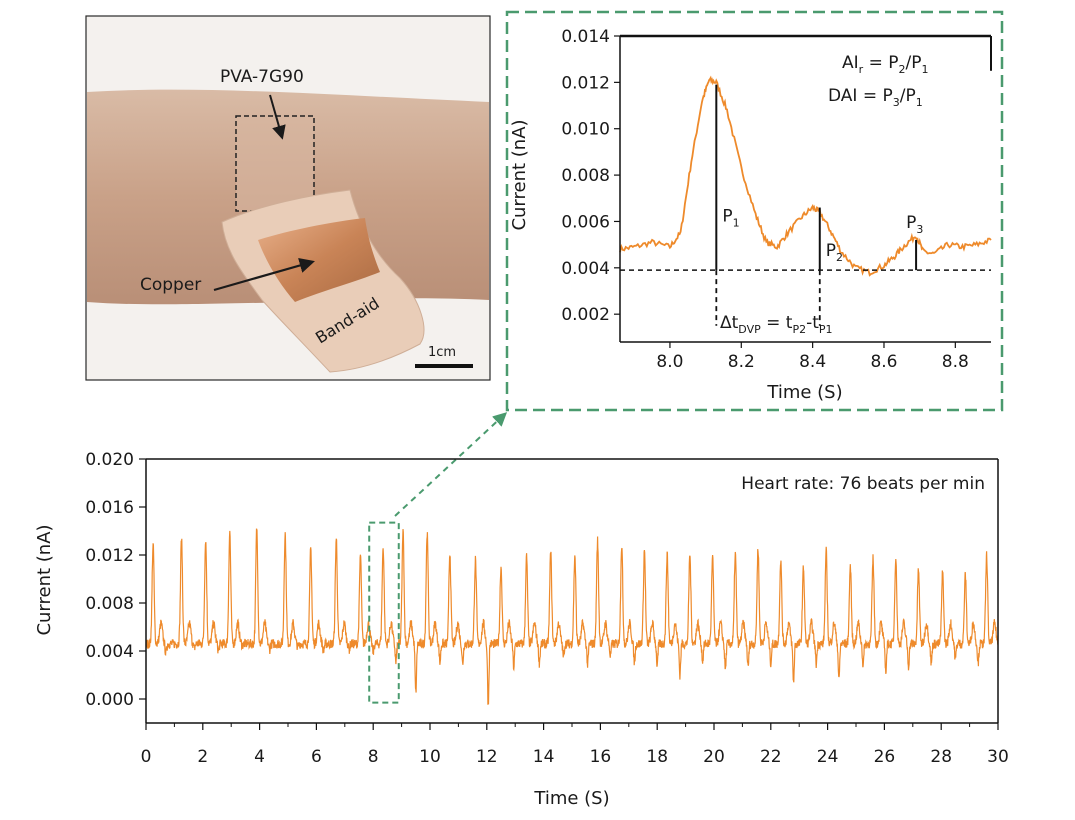 This screenshot has width=1075, height=820. Describe the element at coordinates (442, 352) in the screenshot. I see `scale-label: 1cm` at that location.